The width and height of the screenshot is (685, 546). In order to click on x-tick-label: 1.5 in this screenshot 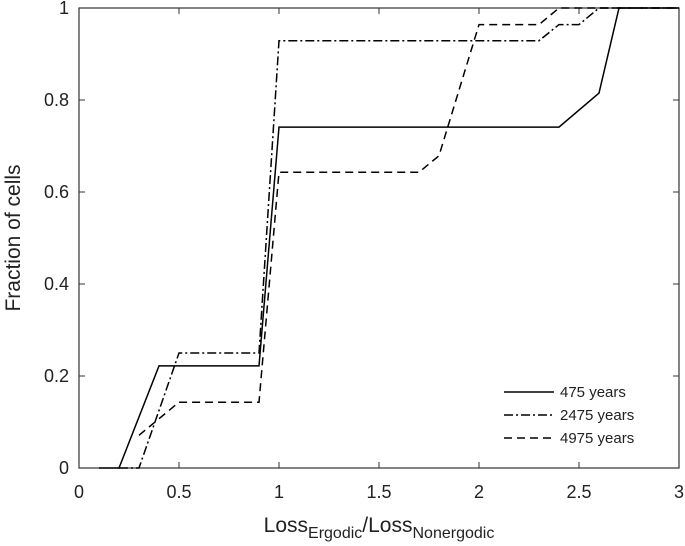, I will do `click(378, 492)`.